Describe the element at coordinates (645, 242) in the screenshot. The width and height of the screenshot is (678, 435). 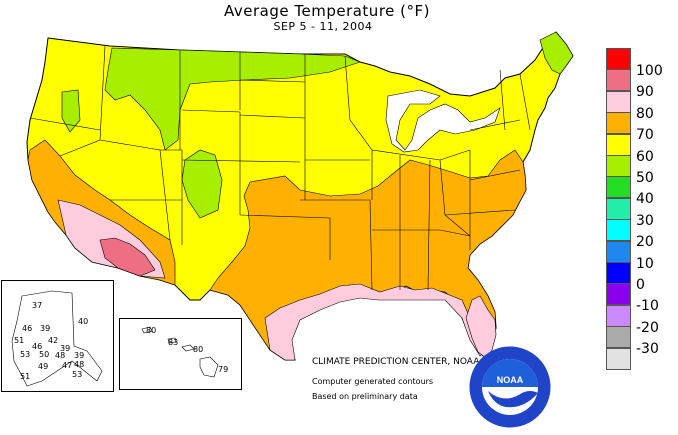
I see `legend-label: 20` at that location.